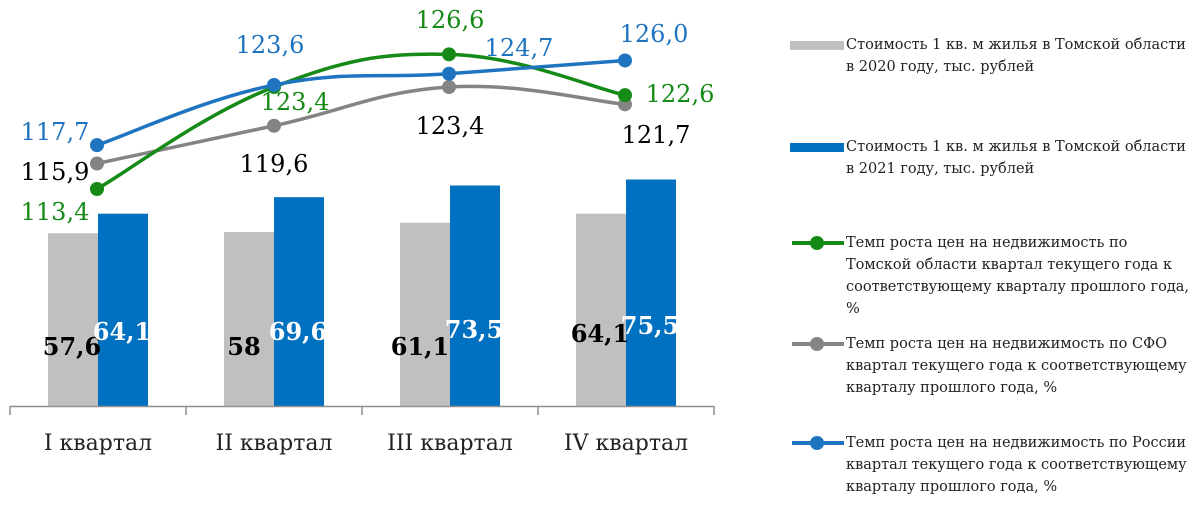 The image size is (1196, 521). I want to click on bar-2021-q2, so click(299, 301).